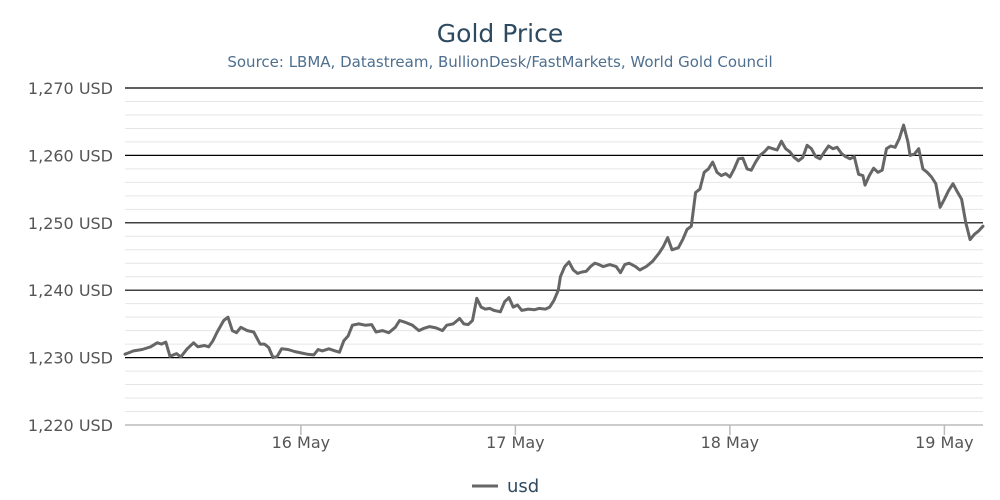 The width and height of the screenshot is (1000, 500). Describe the element at coordinates (515, 442) in the screenshot. I see `x-tick-label: 17 May` at that location.